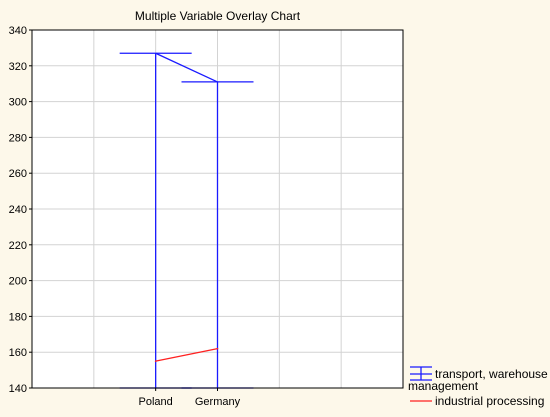 This screenshot has height=417, width=550. What do you see at coordinates (186, 67) in the screenshot?
I see `high-connector-line` at bounding box center [186, 67].